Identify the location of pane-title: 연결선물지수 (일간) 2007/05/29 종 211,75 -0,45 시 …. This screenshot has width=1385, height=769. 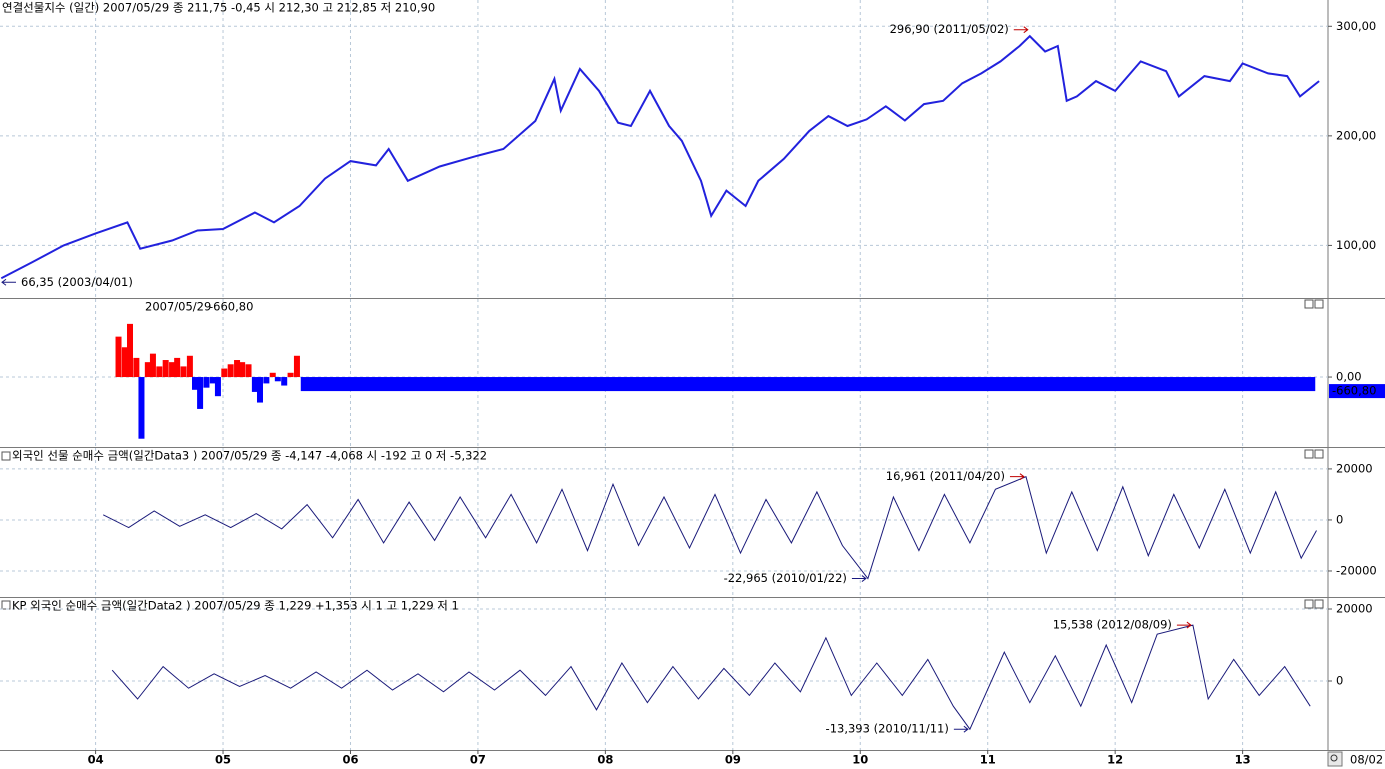
(218, 8).